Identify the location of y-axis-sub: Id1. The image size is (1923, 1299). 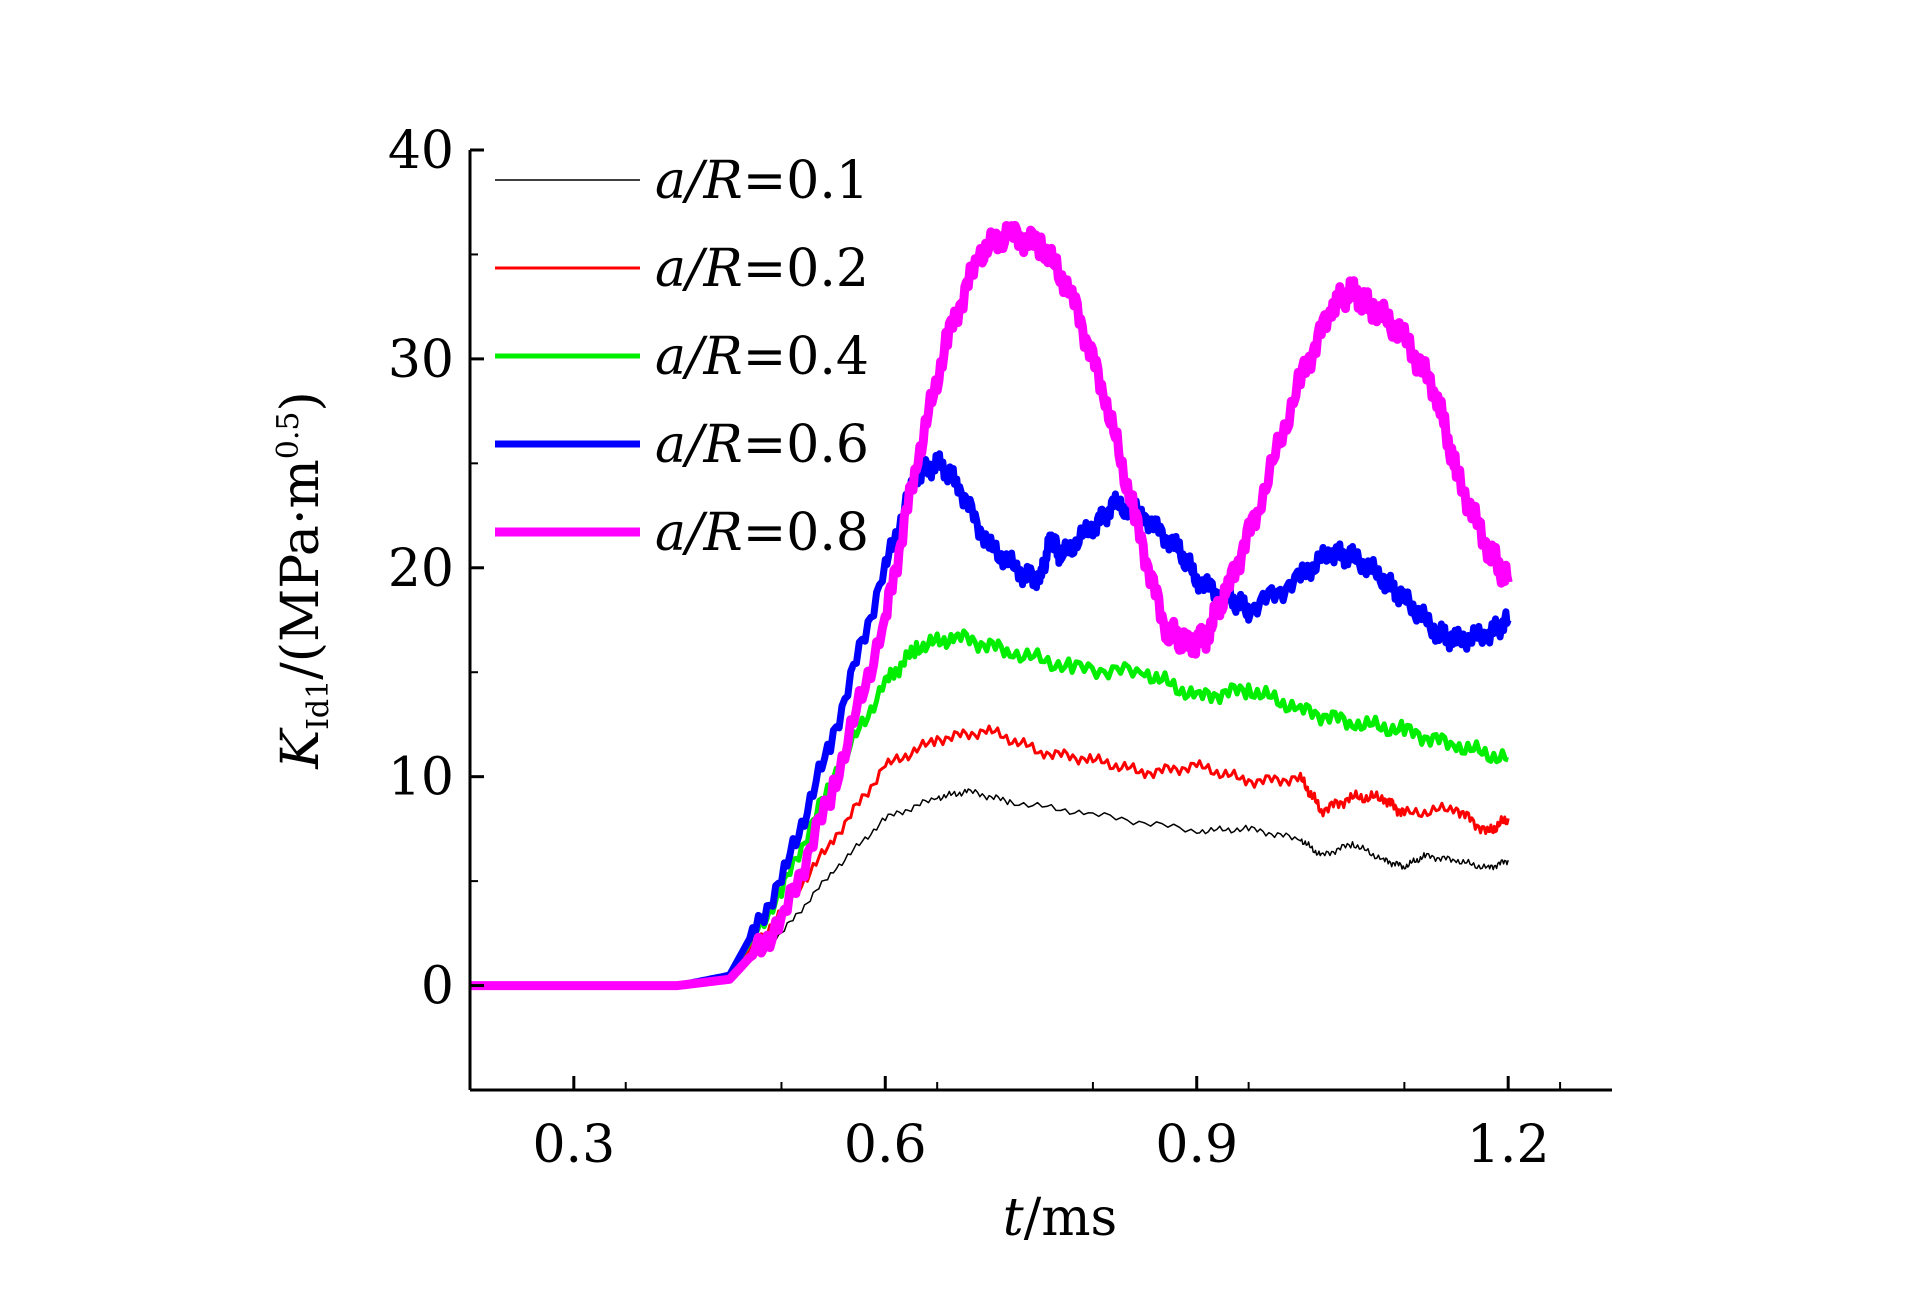
(318, 705).